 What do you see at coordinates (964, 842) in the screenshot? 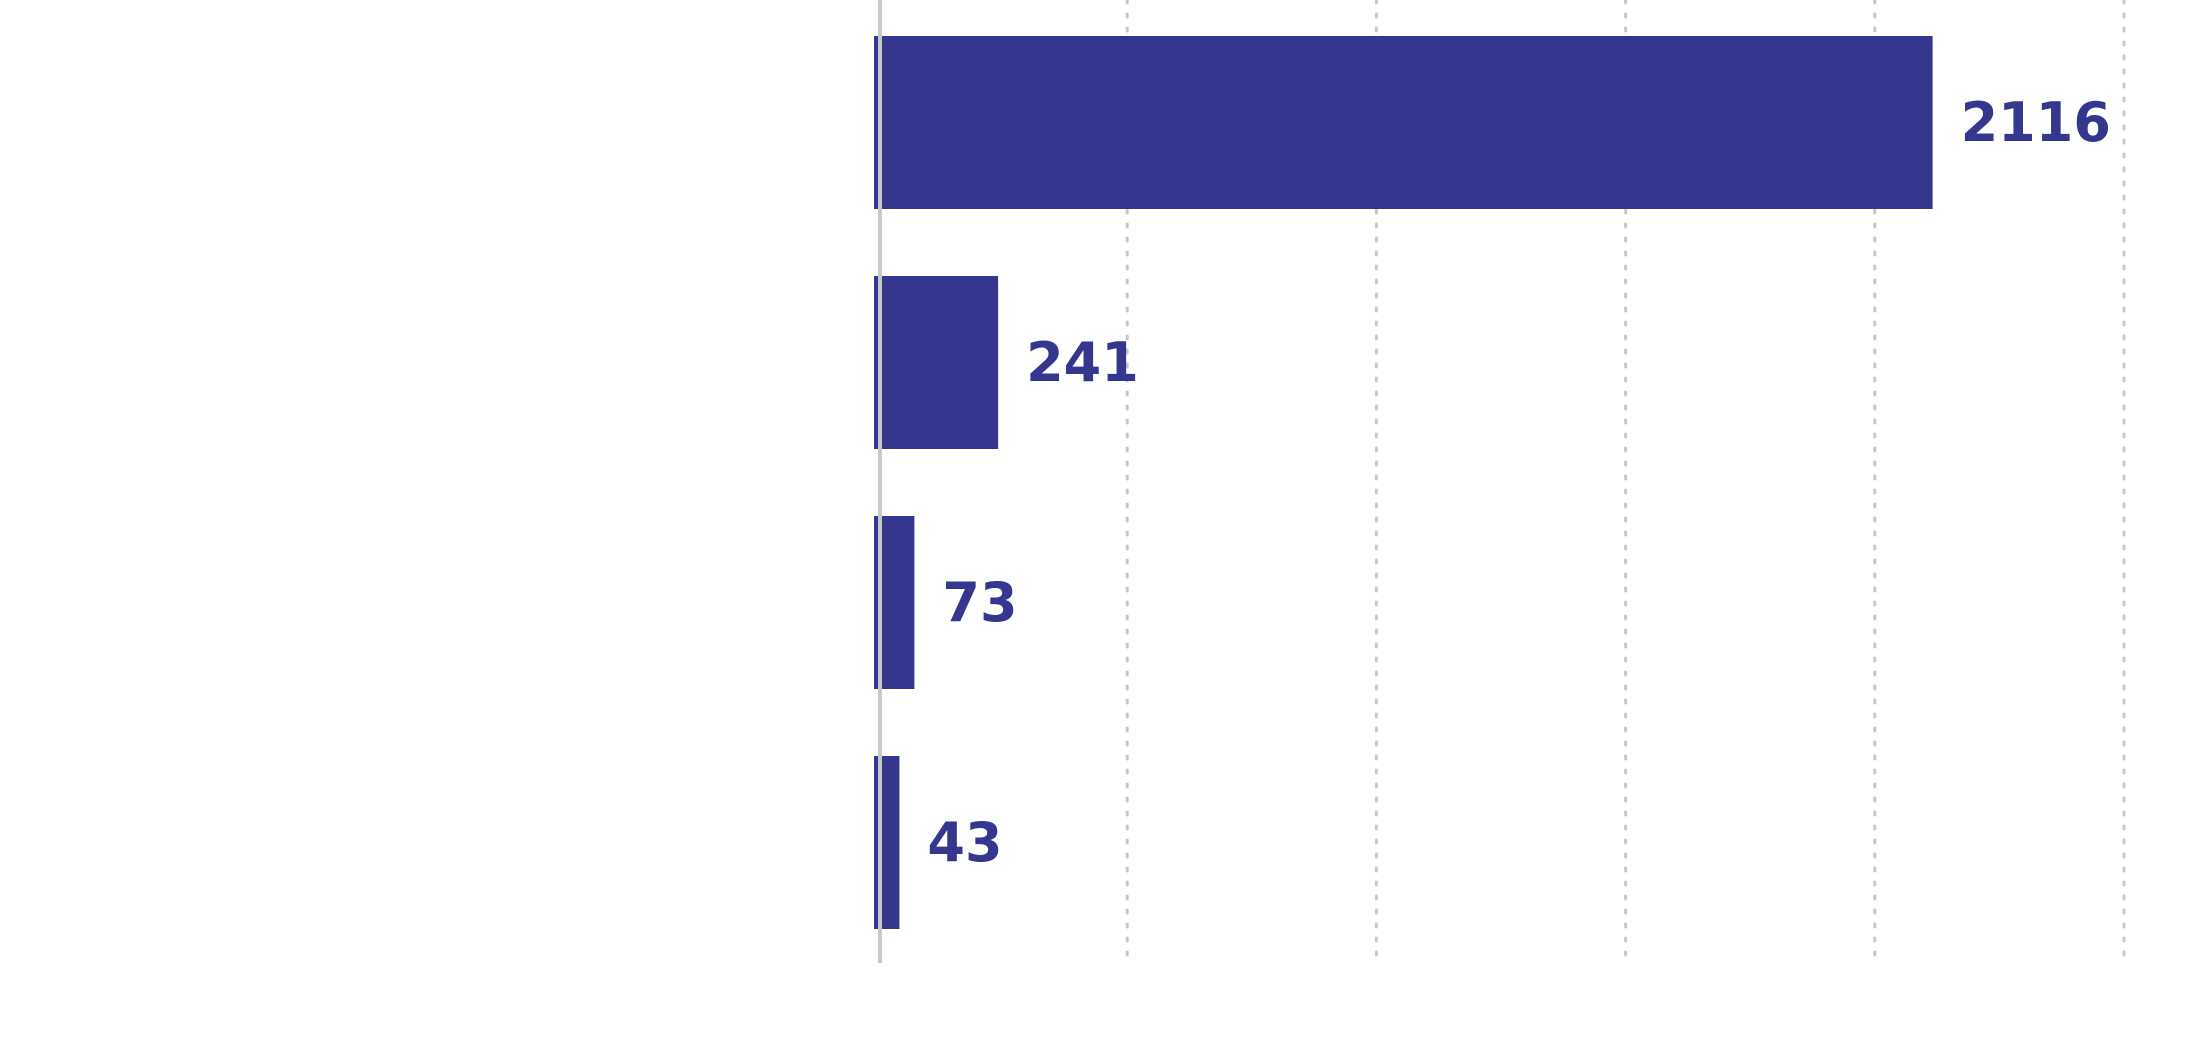
I see `bar-value-label-3: 43` at bounding box center [964, 842].